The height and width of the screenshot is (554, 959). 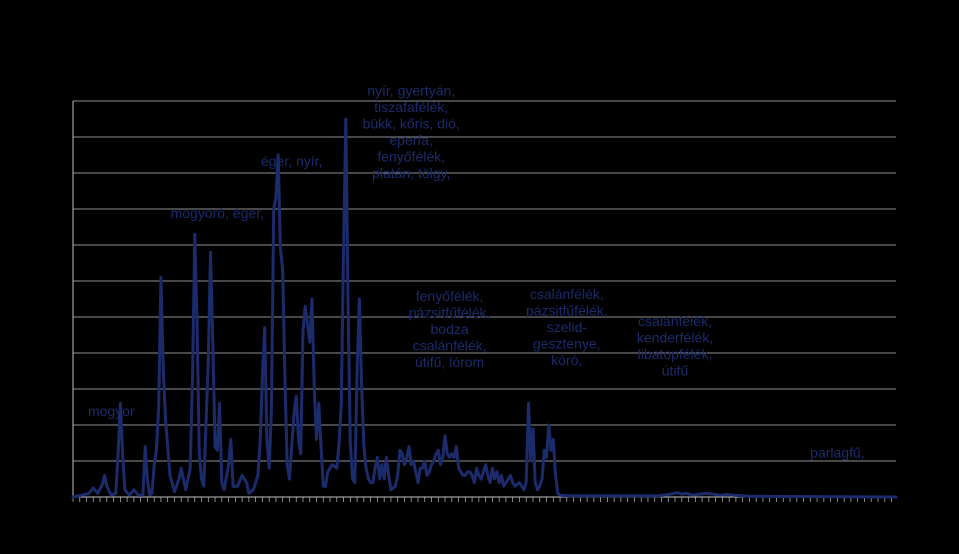 I want to click on annotation-text: parlagfű,, so click(x=837, y=452).